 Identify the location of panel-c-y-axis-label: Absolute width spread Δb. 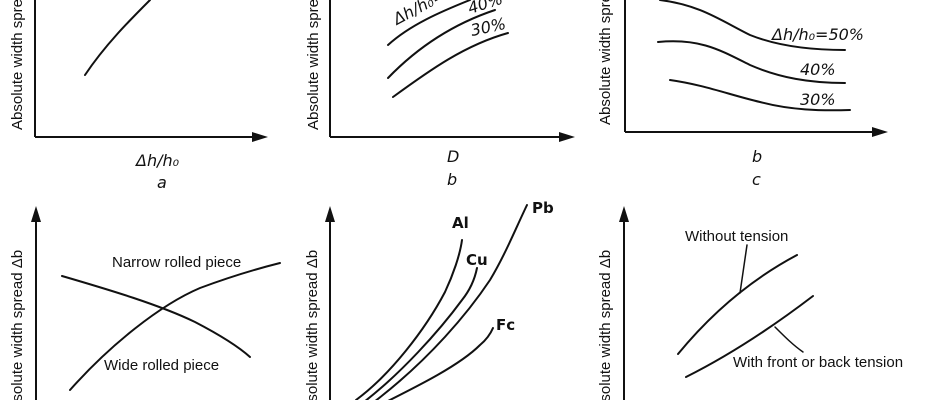
(605, 62).